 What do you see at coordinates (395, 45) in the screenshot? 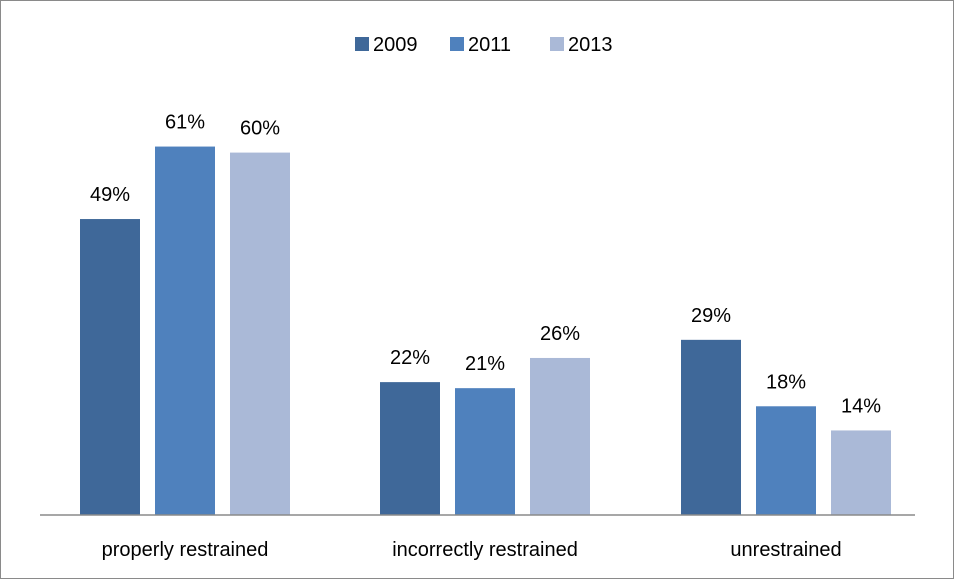
I see `legend-label-2009: 2009` at bounding box center [395, 45].